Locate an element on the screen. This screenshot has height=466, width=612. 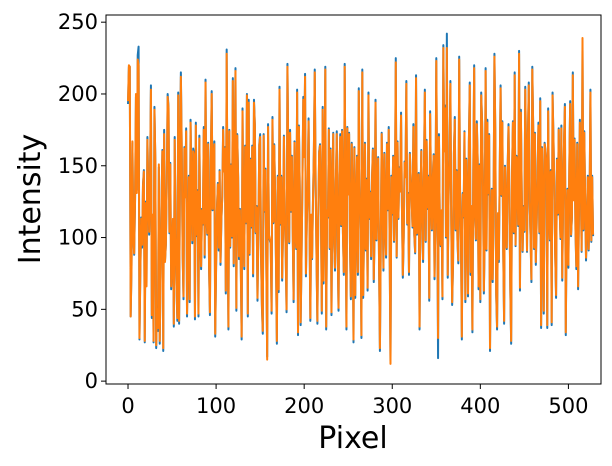
y-tick-label: 150 is located at coordinates (78, 166).